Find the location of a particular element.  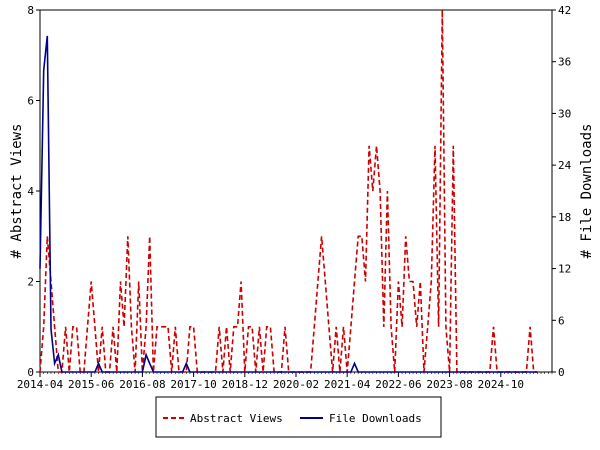

left-axis: 0 2 4 6 8 is located at coordinates (33, 191).